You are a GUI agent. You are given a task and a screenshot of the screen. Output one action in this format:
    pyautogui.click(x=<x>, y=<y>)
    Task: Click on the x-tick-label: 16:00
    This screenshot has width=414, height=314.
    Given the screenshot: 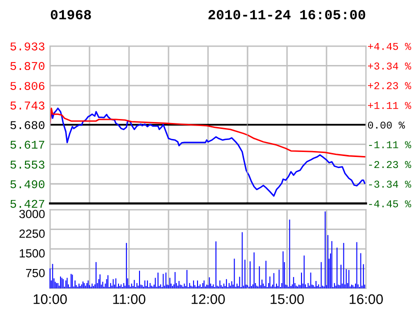 What is the action you would take?
    pyautogui.click(x=366, y=299)
    